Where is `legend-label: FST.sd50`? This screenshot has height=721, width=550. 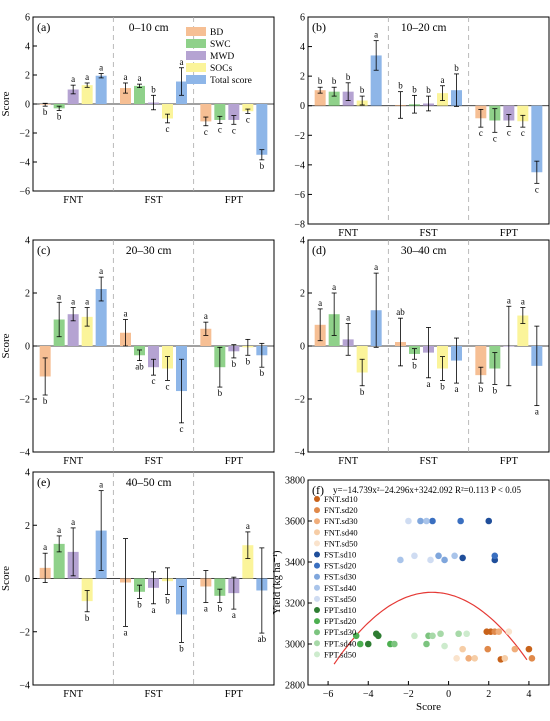
legend-label: FST.sd50 is located at coordinates (340, 599).